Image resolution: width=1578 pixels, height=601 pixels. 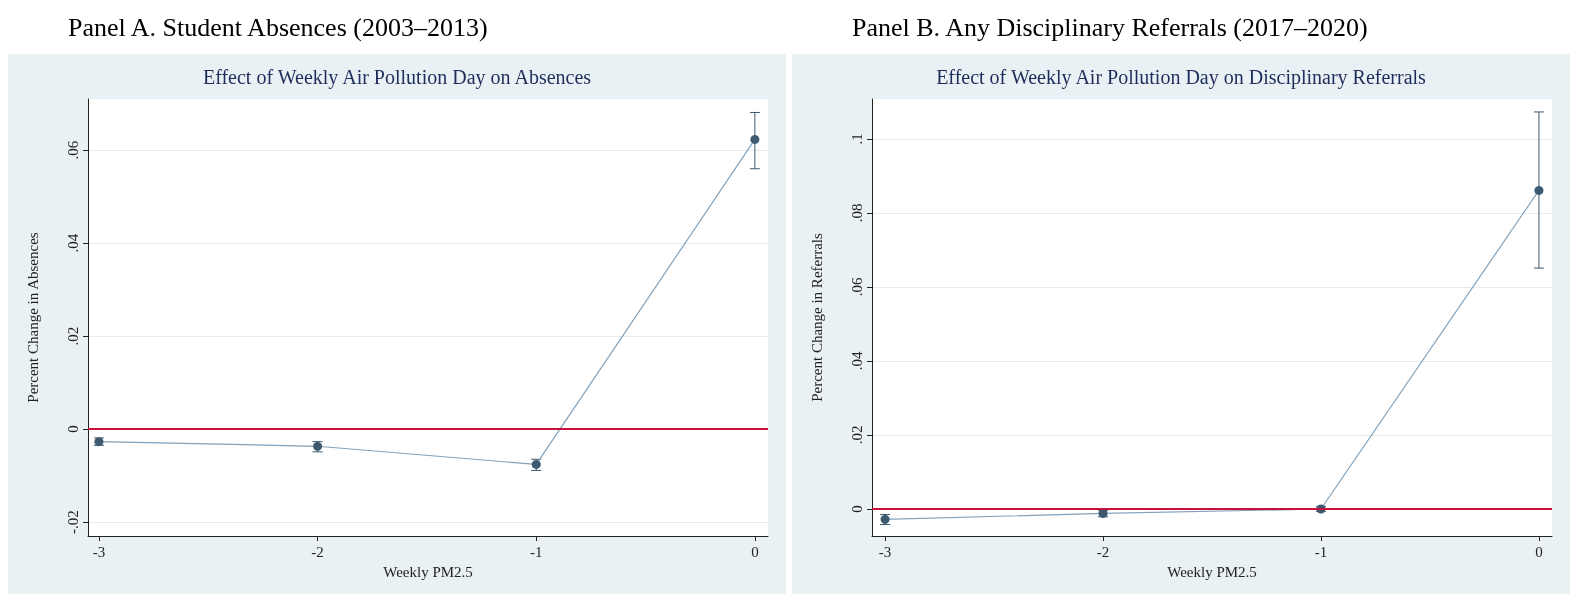 I want to click on y-axis-title: Percent Change in Absences, so click(x=32, y=317).